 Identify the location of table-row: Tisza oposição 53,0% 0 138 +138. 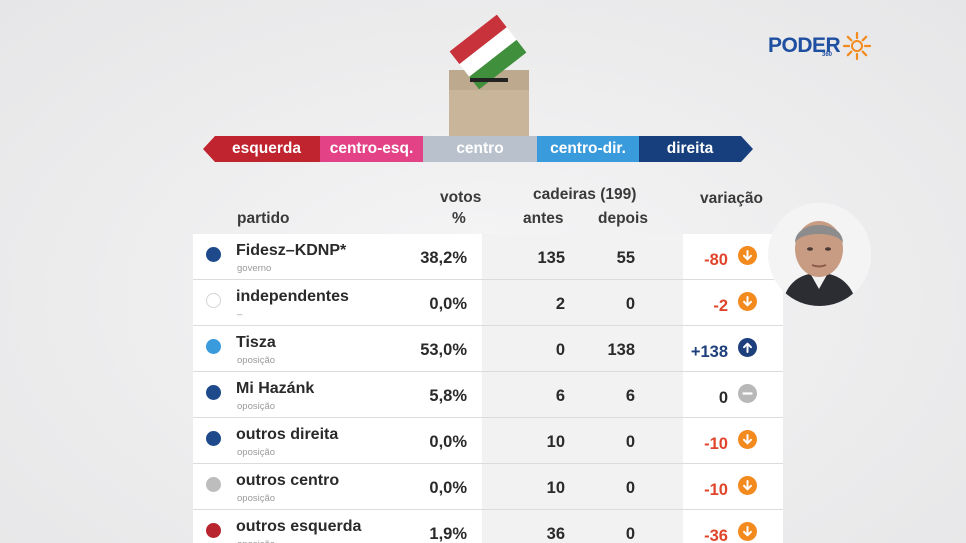
(488, 349).